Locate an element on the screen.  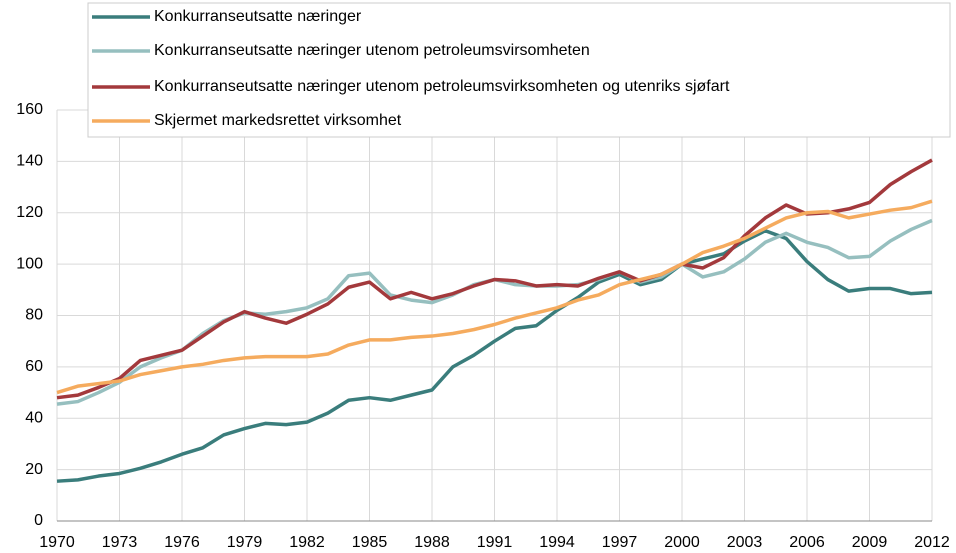
x-tick-label: 1991 is located at coordinates (495, 542).